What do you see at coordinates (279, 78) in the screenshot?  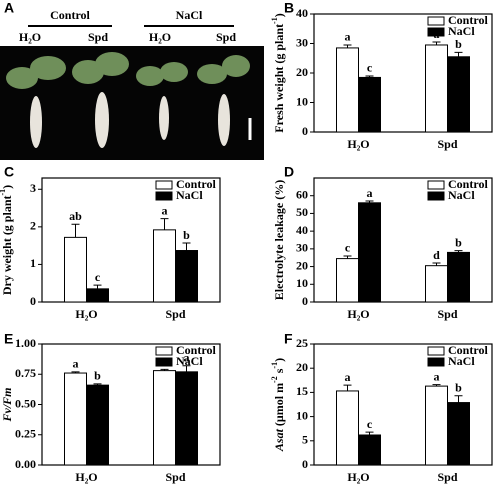 I see `y-axis-label-part: Fresh weight (g plant` at bounding box center [279, 78].